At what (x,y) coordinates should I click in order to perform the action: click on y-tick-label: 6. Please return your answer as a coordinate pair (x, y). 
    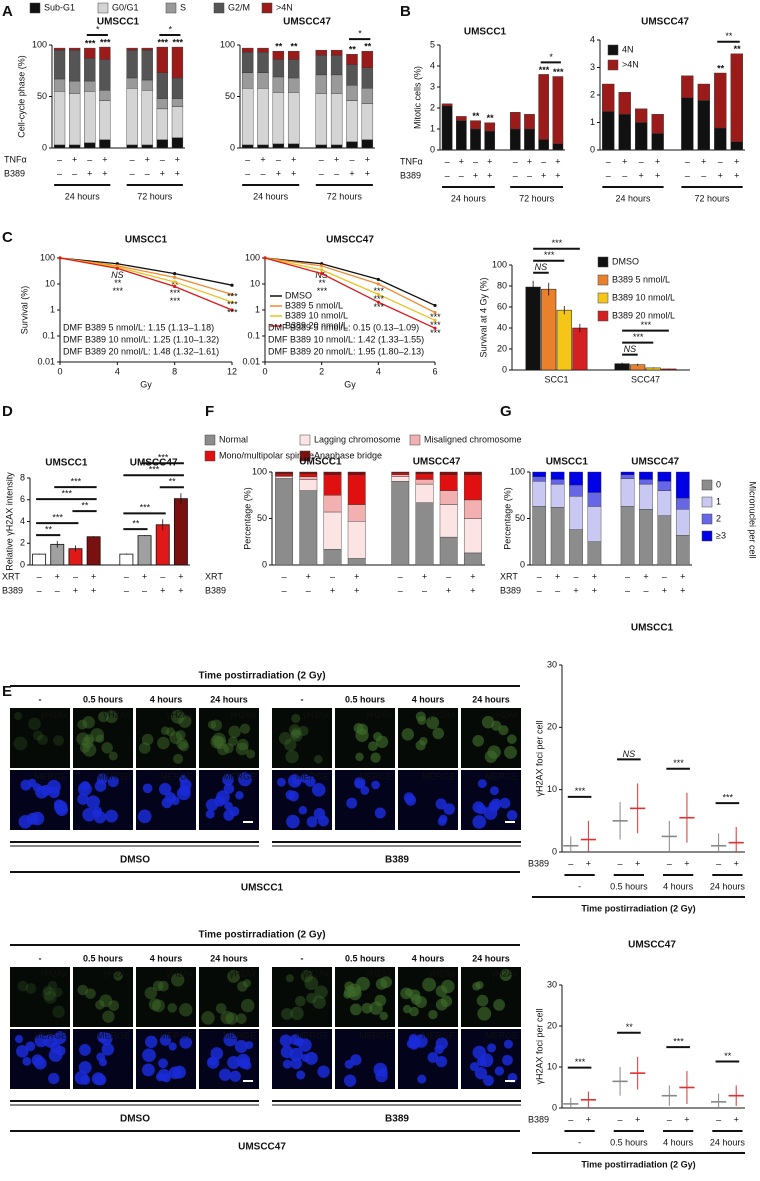
    Looking at the image, I should click on (22, 499).